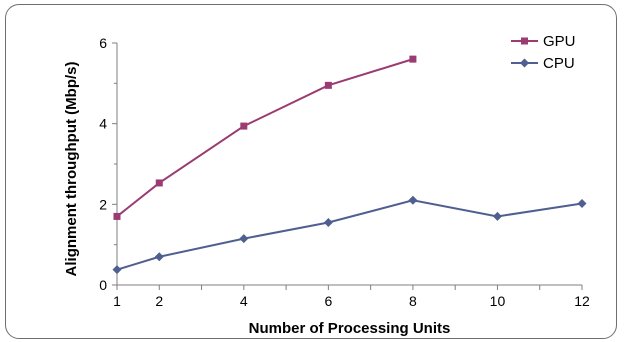  What do you see at coordinates (103, 204) in the screenshot?
I see `y-tick-label: 2` at bounding box center [103, 204].